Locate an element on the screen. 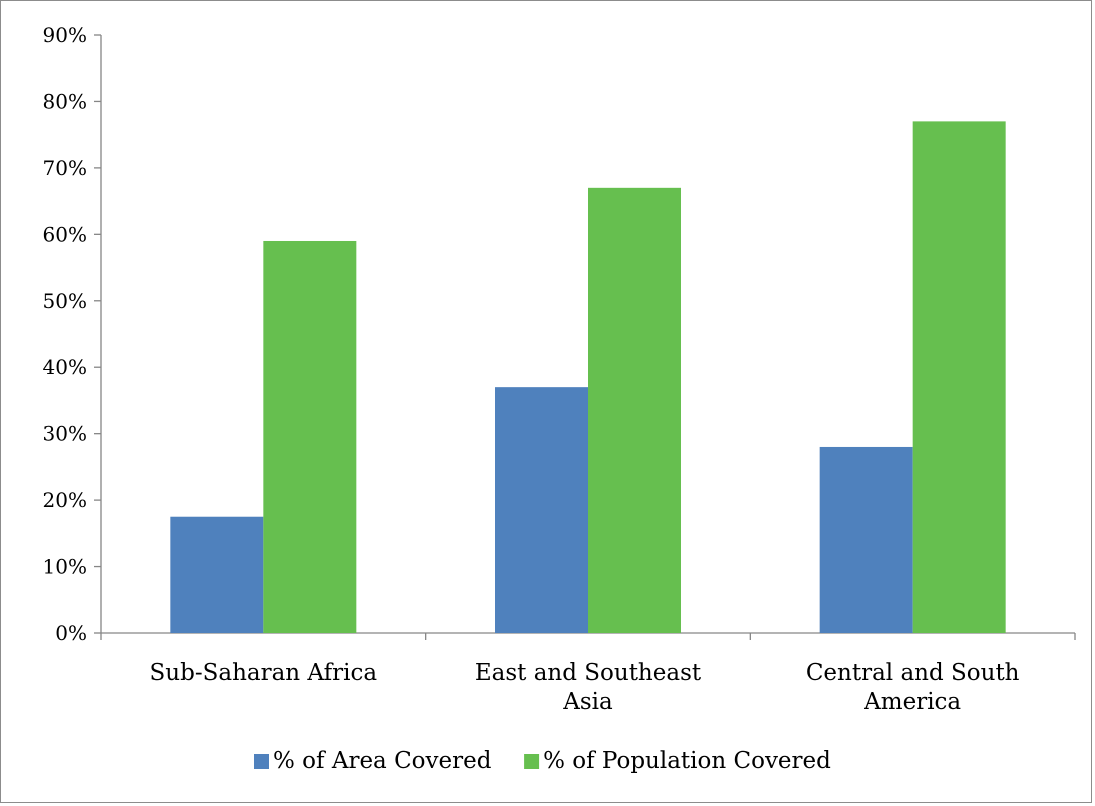 The width and height of the screenshot is (1095, 806). category-label: America is located at coordinates (912, 702).